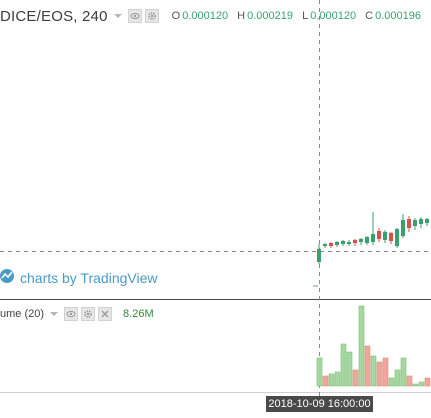 This screenshot has width=431, height=418. I want to click on volume-value: 8.26M, so click(138, 314).